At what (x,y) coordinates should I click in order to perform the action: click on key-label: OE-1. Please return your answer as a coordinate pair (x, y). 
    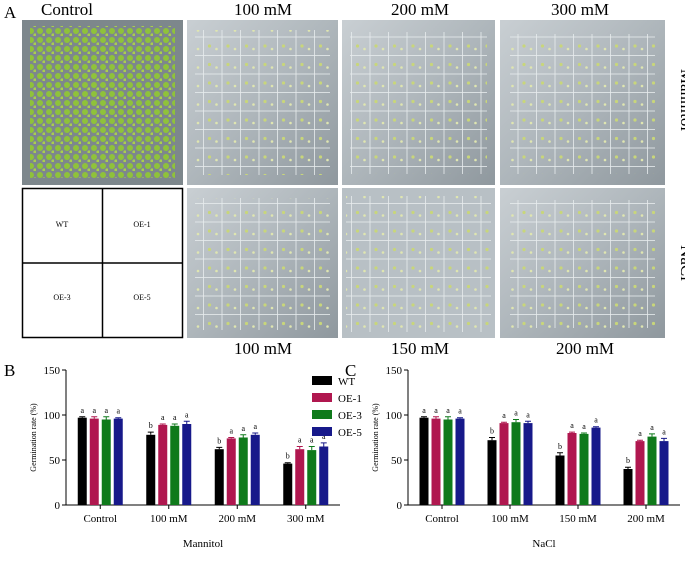
    Looking at the image, I should click on (141, 224).